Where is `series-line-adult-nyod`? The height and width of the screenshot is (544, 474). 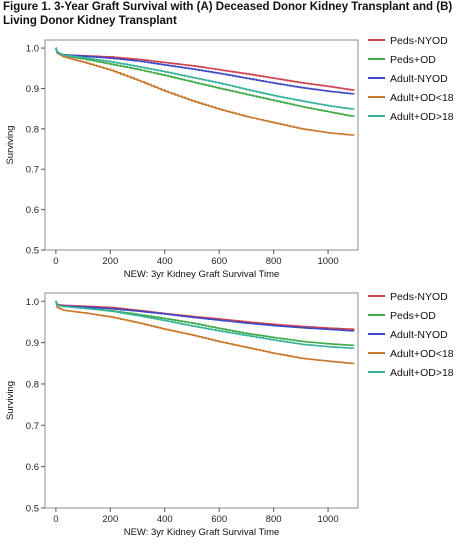 series-line-adult-nyod is located at coordinates (205, 71).